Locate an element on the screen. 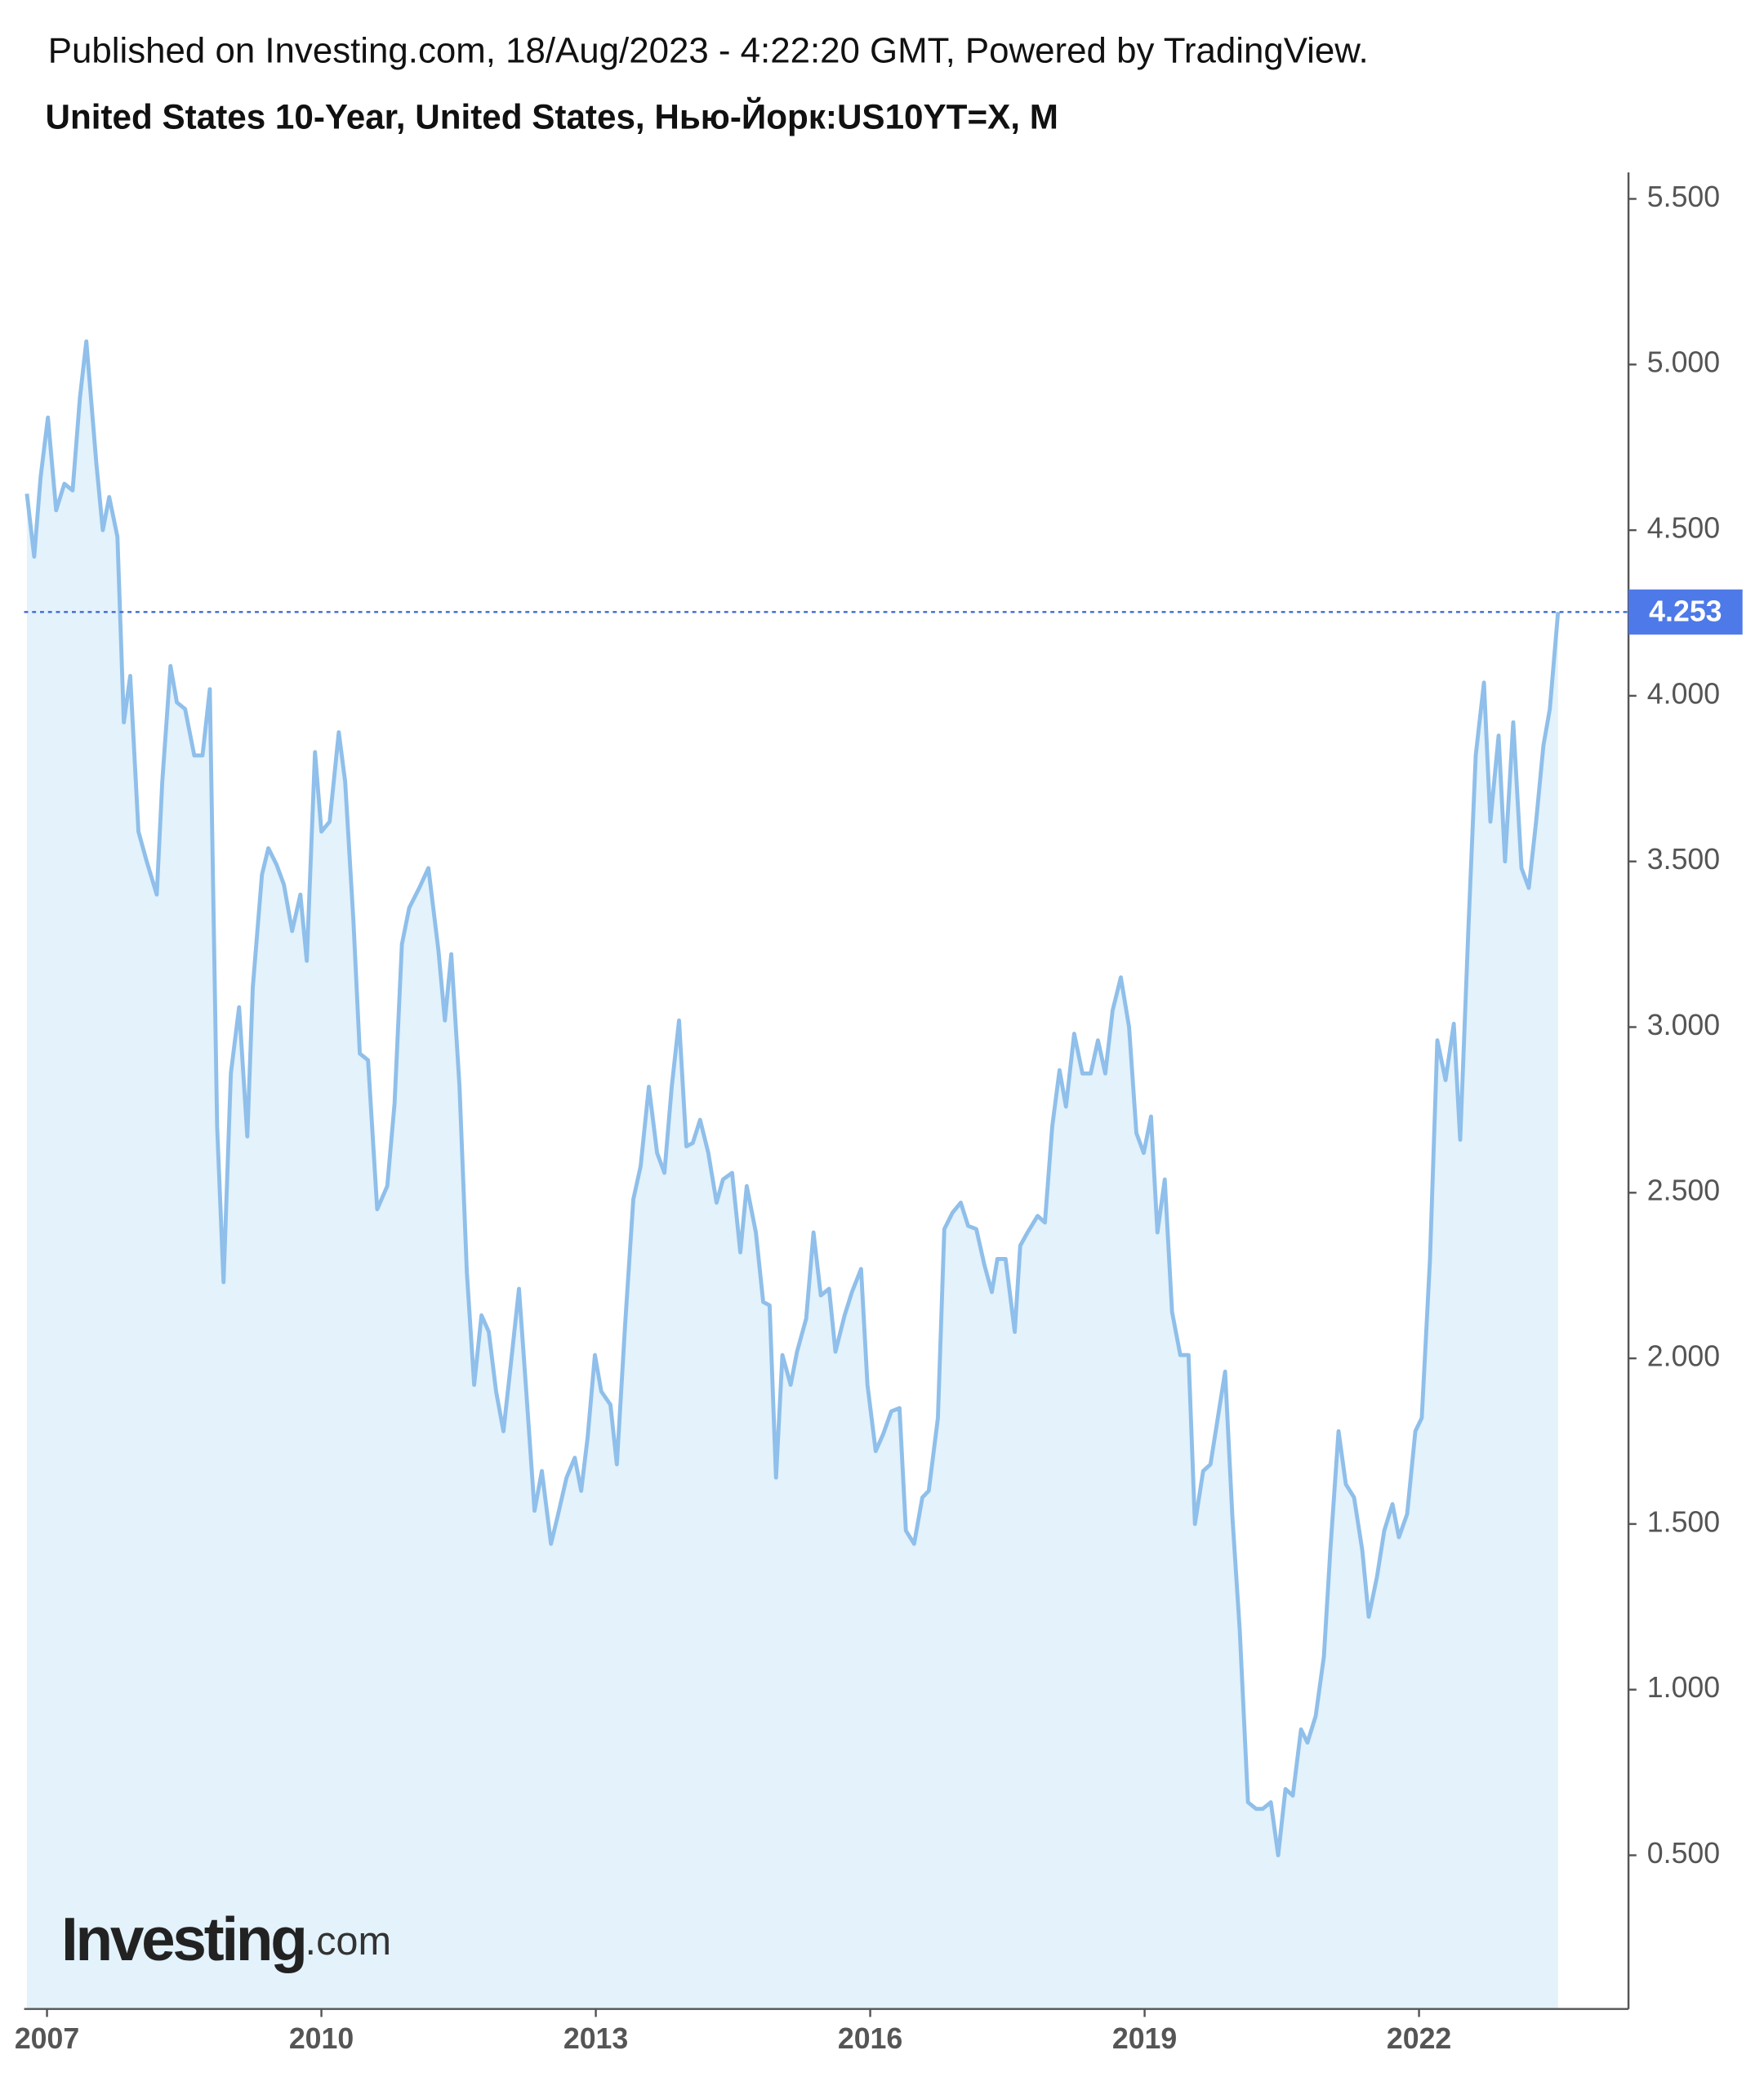  last-value-box is located at coordinates (1685, 612).